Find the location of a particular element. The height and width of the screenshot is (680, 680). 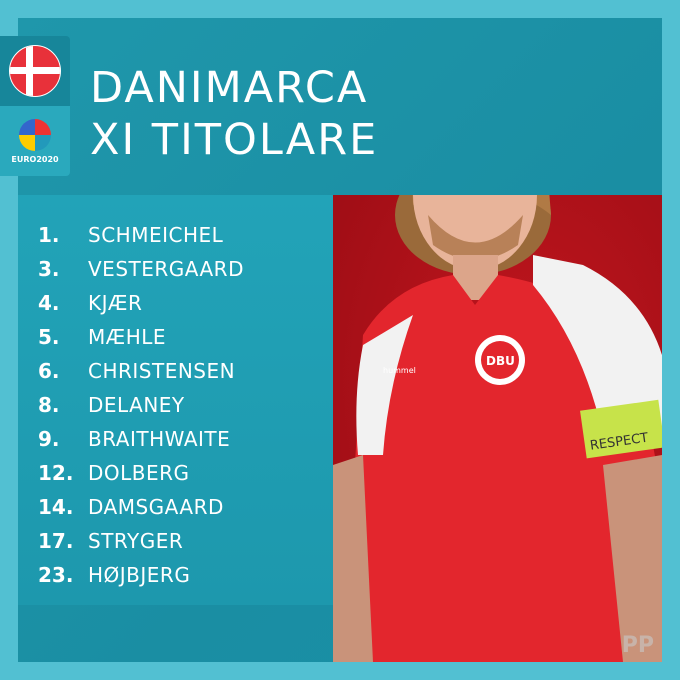

watermark: PP is located at coordinates (637, 645).